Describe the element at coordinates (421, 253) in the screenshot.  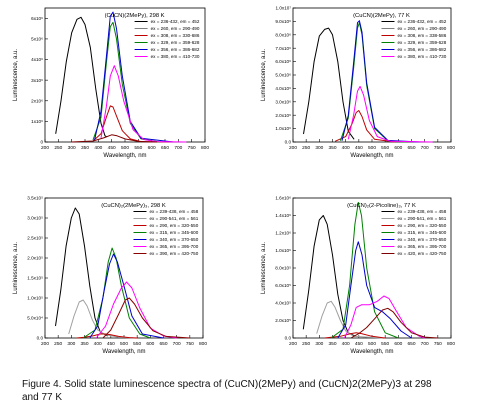
I see `legend-entry: ex = 420, em = 420-750` at that location.